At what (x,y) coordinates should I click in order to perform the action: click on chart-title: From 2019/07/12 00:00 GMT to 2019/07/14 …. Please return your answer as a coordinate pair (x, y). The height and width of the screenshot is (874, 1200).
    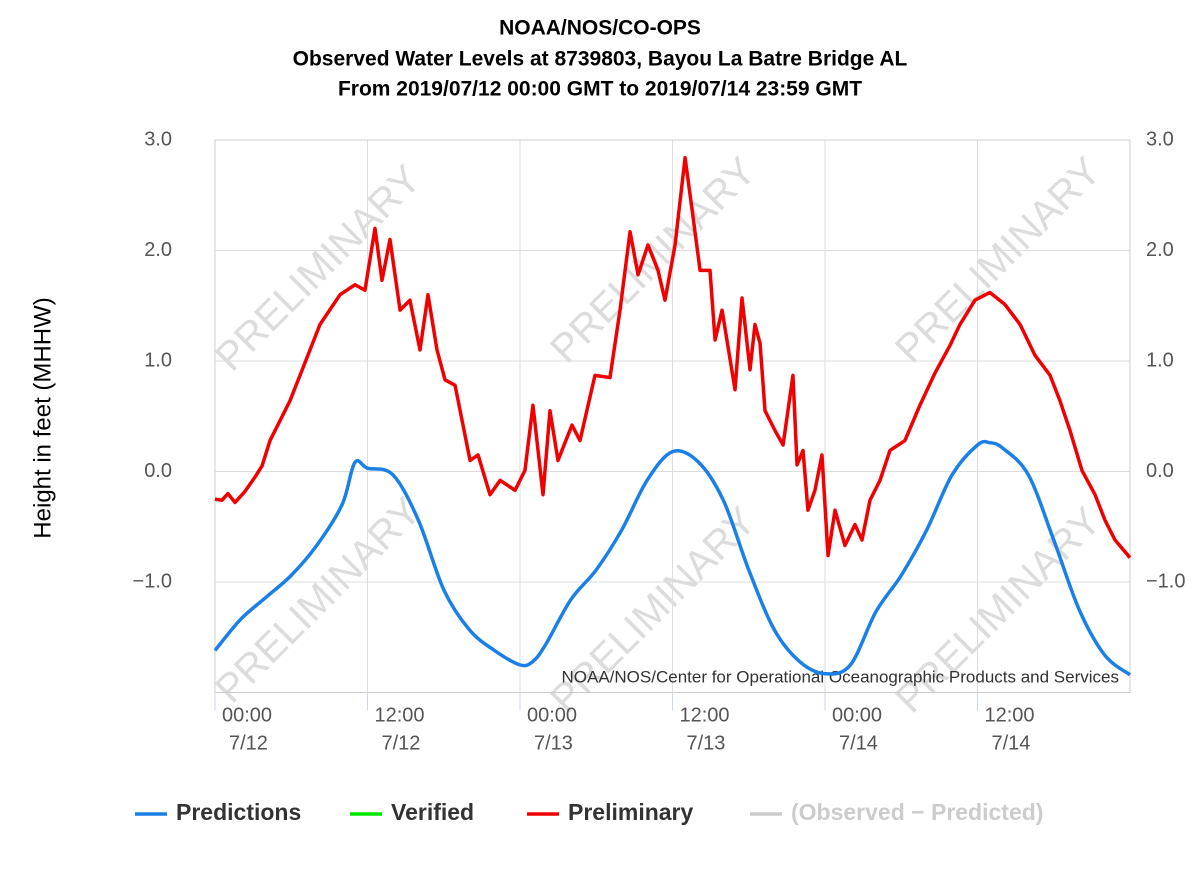
    Looking at the image, I should click on (600, 89).